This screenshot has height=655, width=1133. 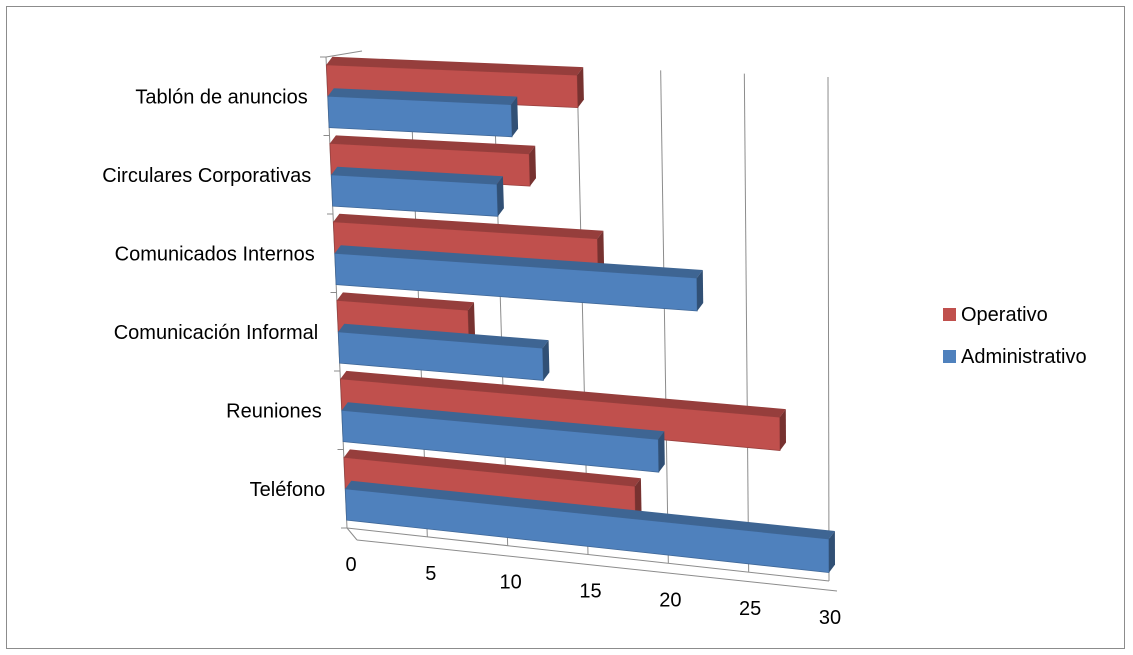 I want to click on x-tick-label-15: 15, so click(x=590, y=592).